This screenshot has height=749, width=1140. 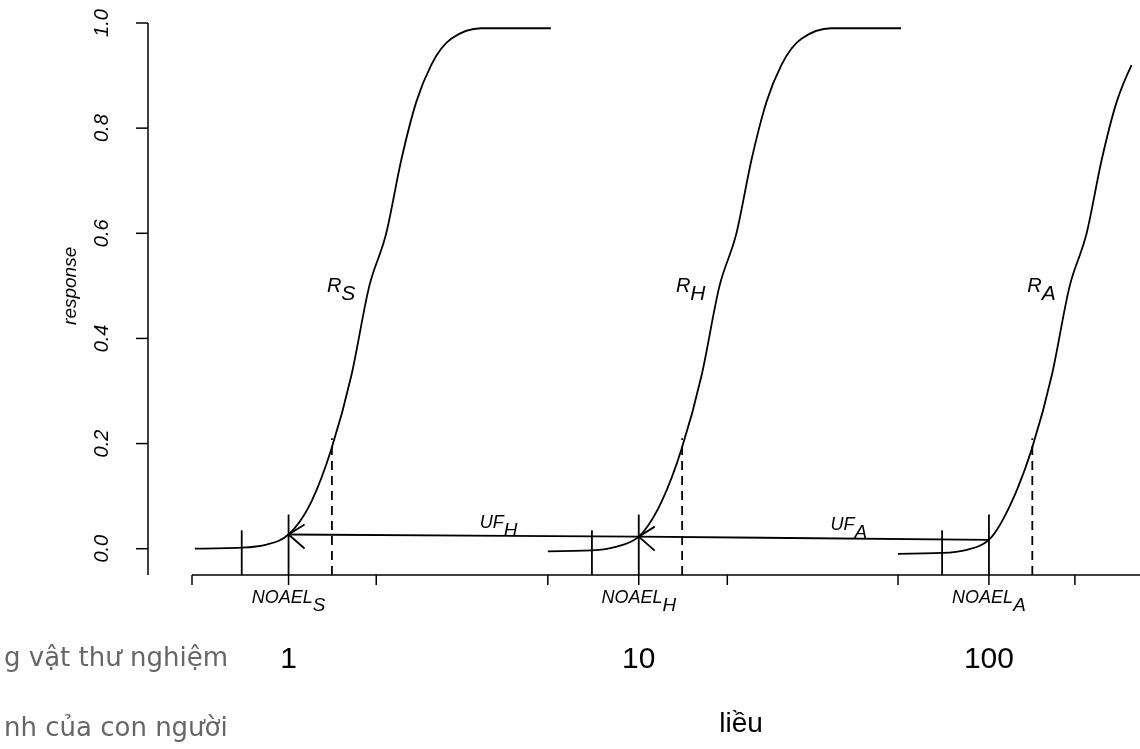 I want to click on y-tick-label: 0.8, so click(x=101, y=128).